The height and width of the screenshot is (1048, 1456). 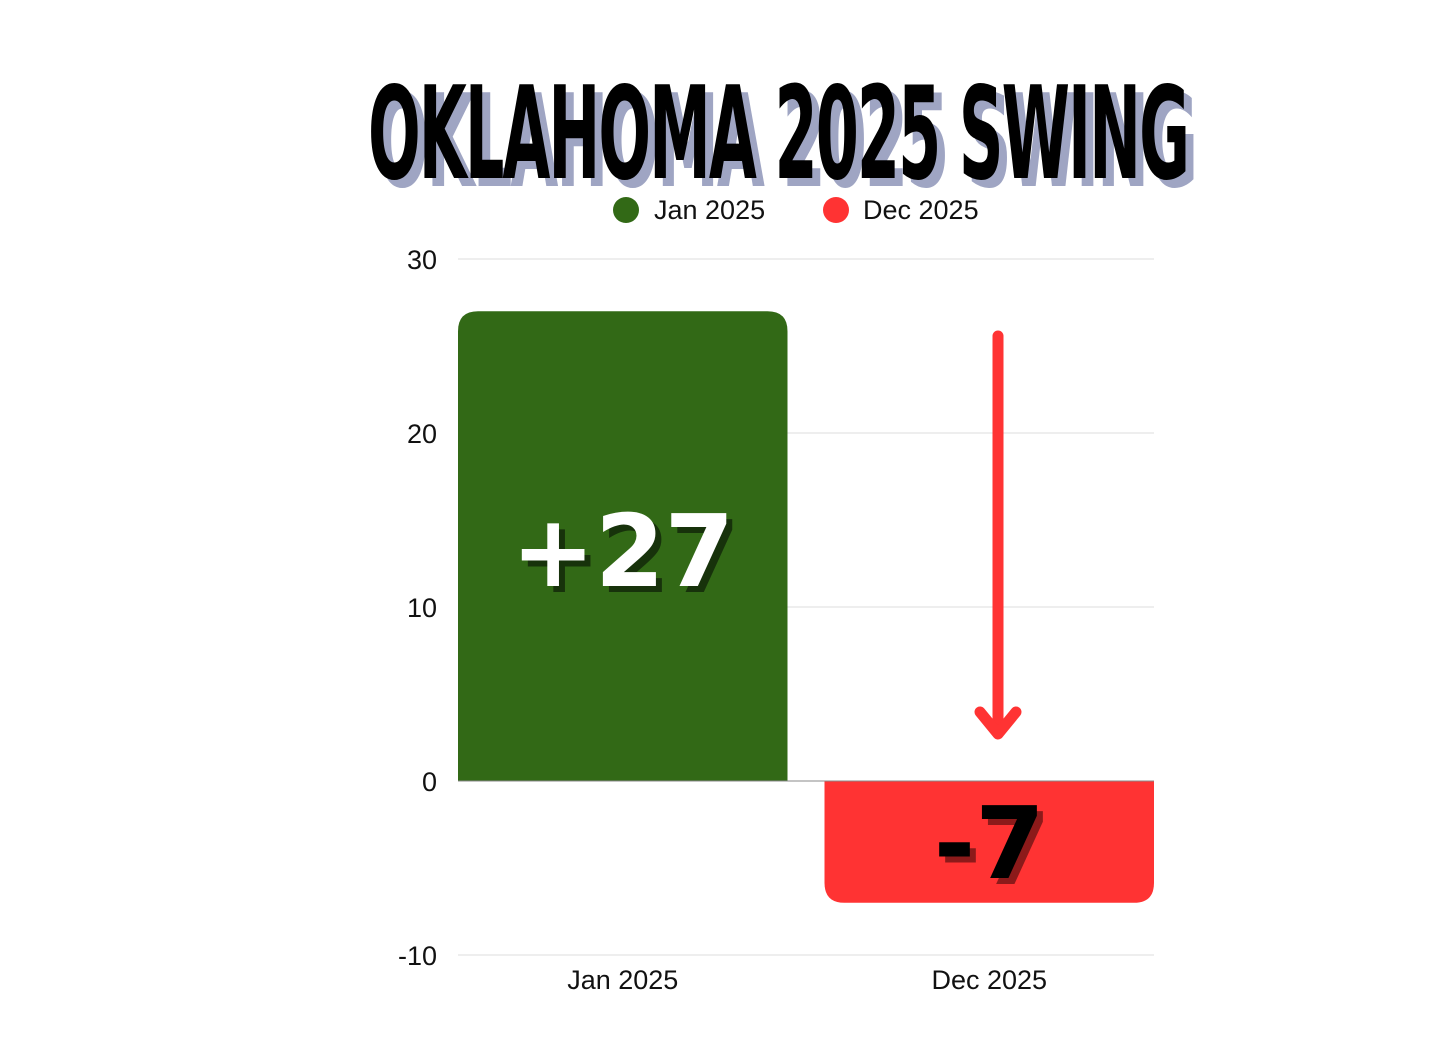 I want to click on data-label-shadow-0: +27, so click(x=628, y=557).